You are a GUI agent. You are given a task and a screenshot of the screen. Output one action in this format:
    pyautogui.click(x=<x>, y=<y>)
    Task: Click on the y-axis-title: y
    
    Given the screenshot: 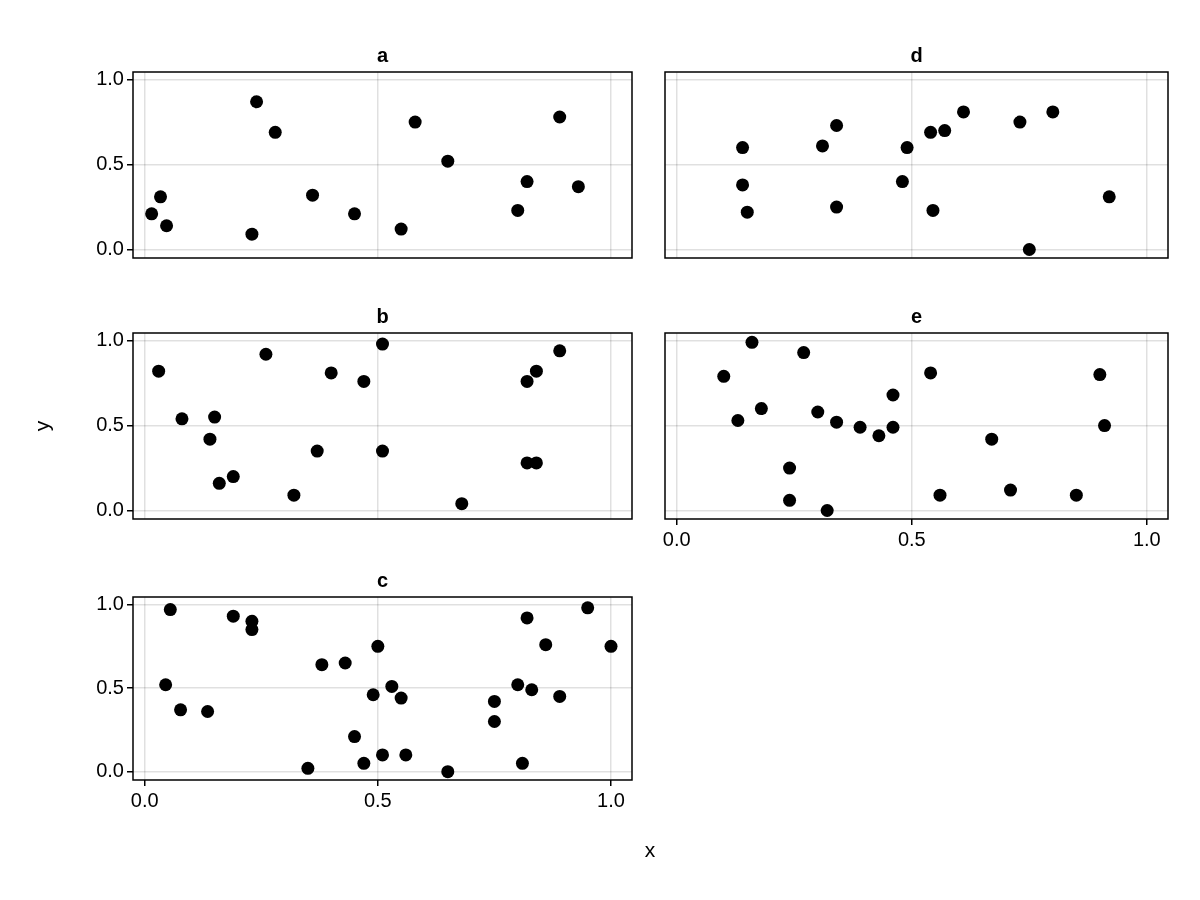 What is the action you would take?
    pyautogui.click(x=42, y=426)
    